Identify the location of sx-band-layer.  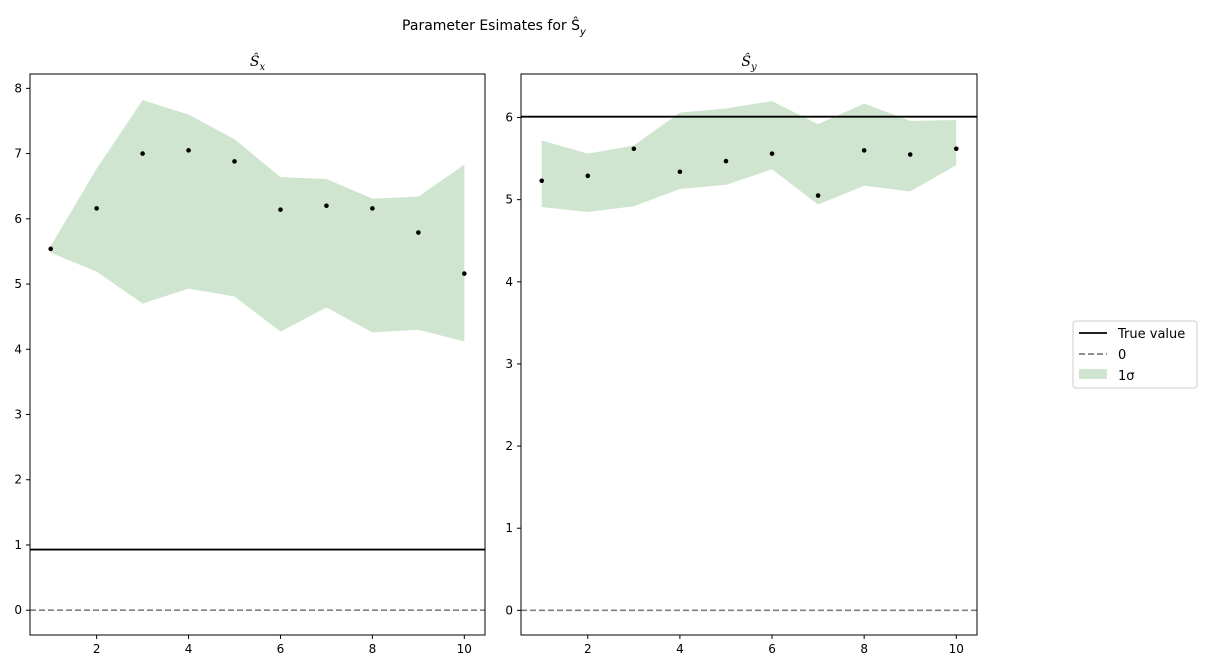
(257, 221).